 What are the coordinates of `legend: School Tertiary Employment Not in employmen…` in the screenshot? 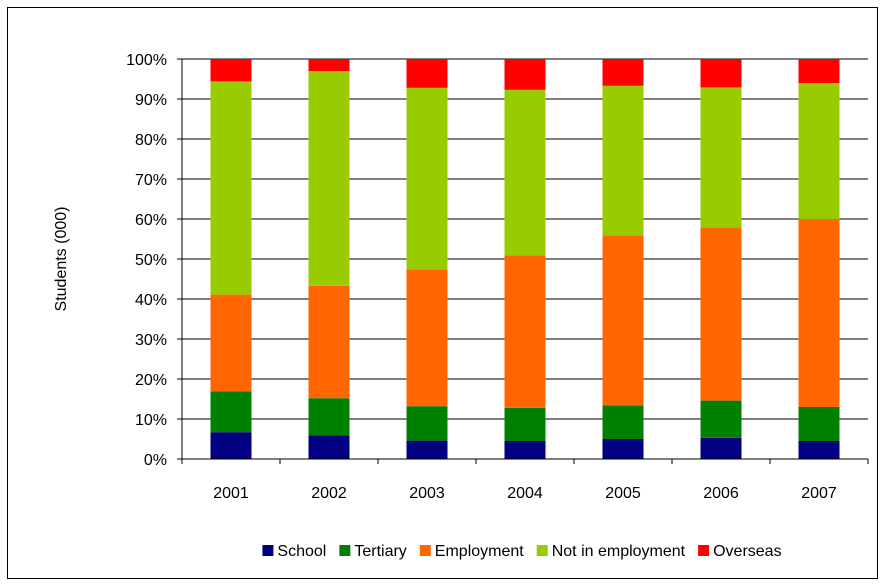 It's located at (522, 551).